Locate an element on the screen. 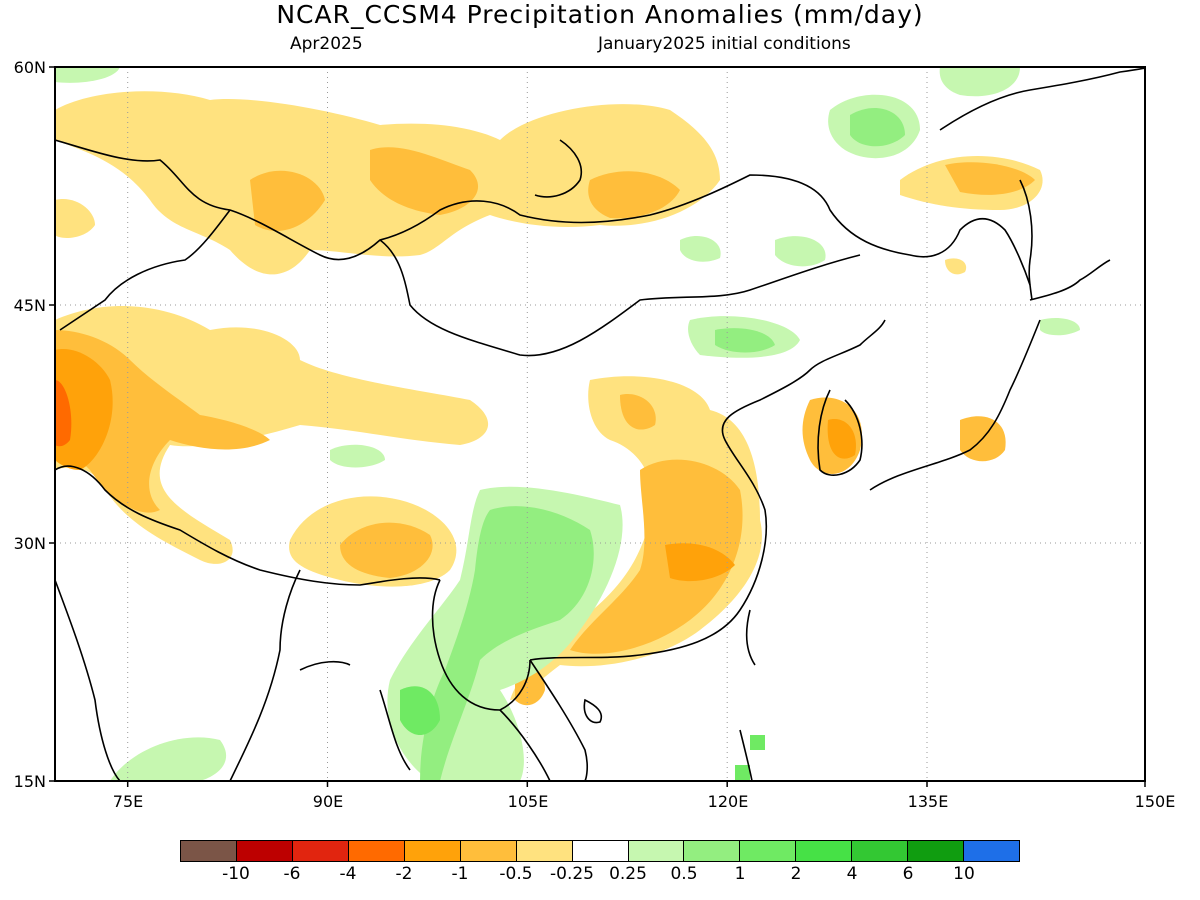  legend-label: 0.25 is located at coordinates (628, 874).